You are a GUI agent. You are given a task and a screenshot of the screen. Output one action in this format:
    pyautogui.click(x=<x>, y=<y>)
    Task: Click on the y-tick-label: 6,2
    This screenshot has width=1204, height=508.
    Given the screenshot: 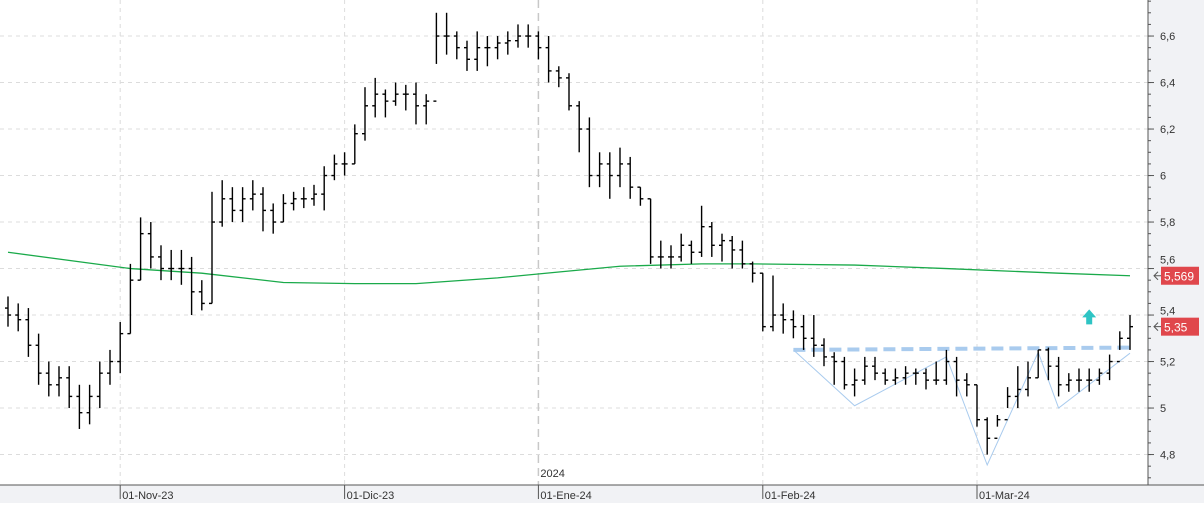 What is the action you would take?
    pyautogui.click(x=1167, y=130)
    